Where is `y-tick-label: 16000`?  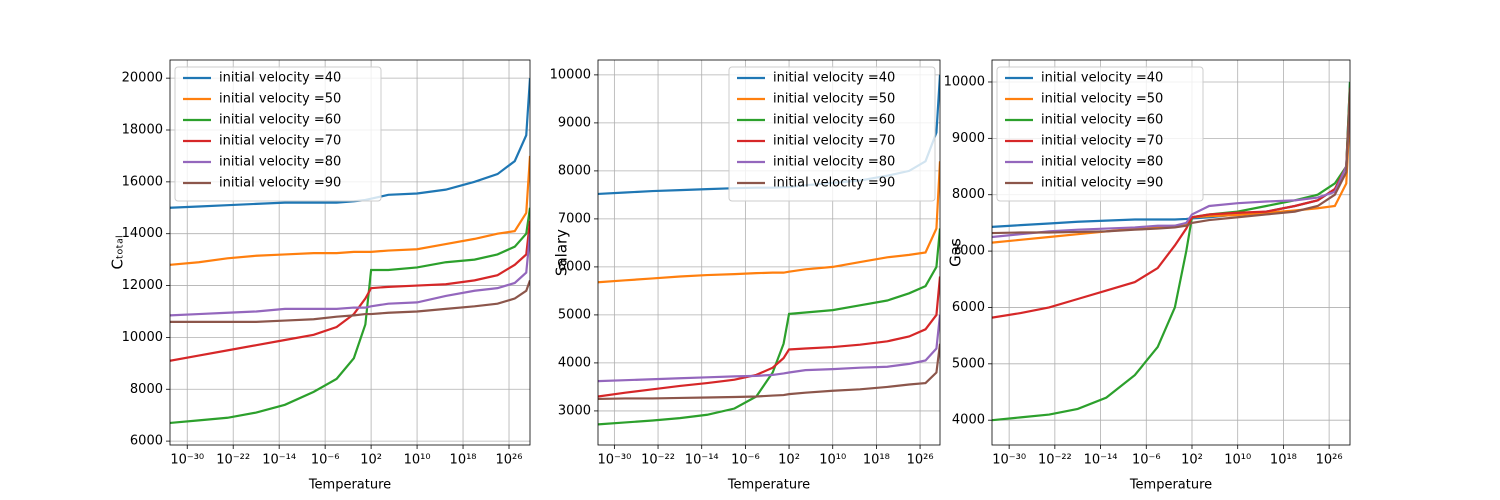 y-tick-label: 16000 is located at coordinates (142, 181).